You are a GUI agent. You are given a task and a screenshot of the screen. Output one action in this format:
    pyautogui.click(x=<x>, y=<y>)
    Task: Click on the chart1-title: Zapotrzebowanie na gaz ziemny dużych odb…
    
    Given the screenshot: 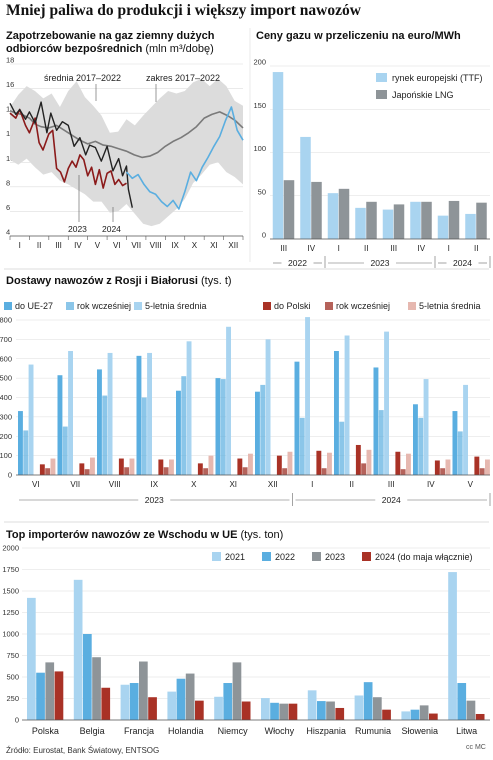 What is the action you would take?
    pyautogui.click(x=110, y=42)
    